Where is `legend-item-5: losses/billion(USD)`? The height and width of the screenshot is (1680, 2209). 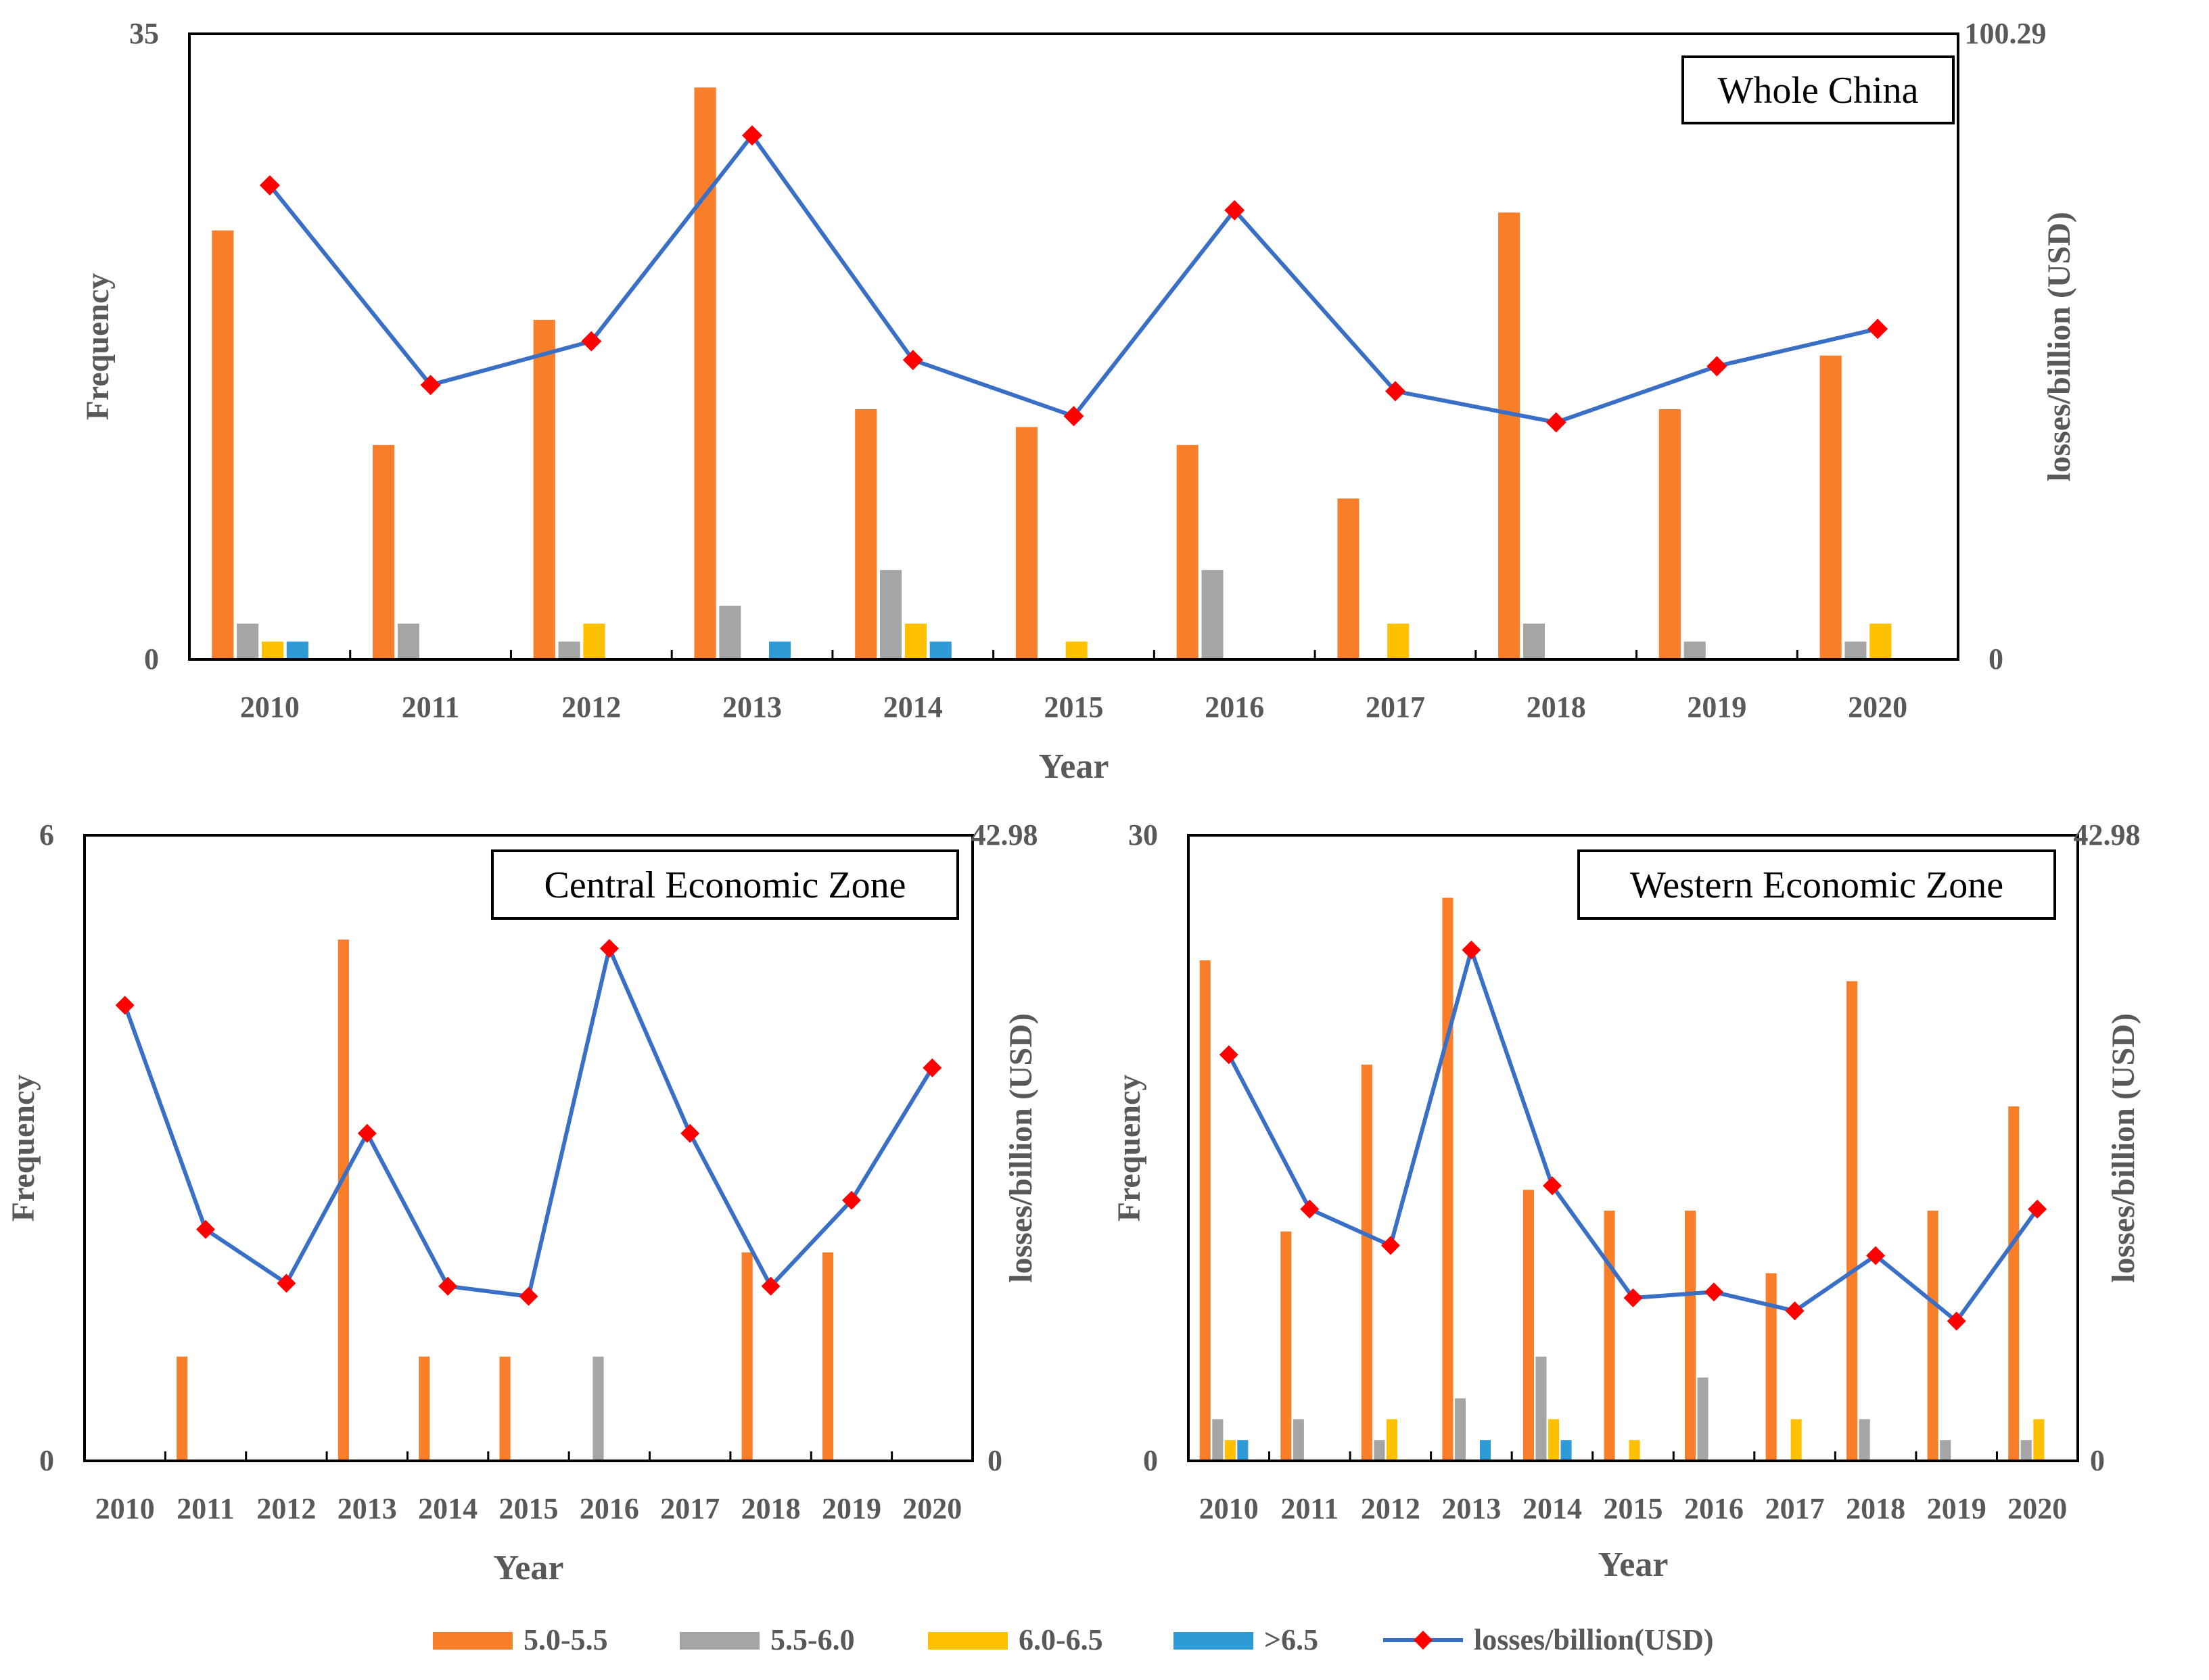 legend-item-5: losses/billion(USD) is located at coordinates (1548, 1639).